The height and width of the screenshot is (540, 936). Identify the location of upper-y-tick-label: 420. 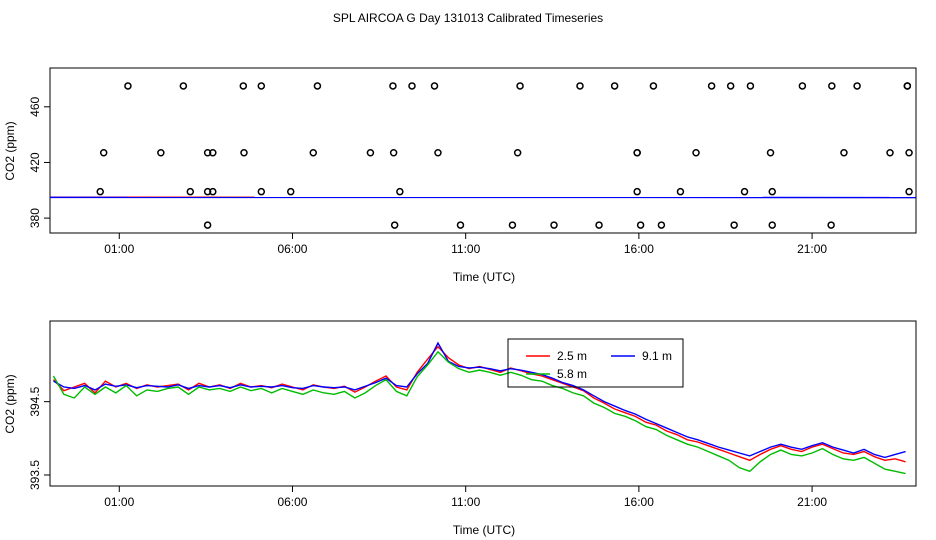
(35, 162).